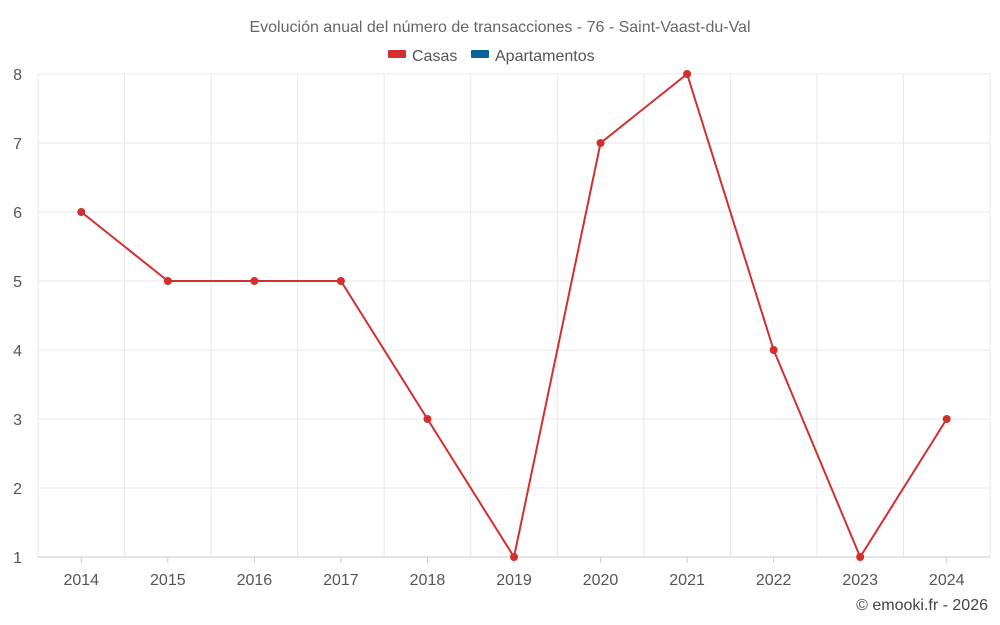  Describe the element at coordinates (17, 75) in the screenshot. I see `y-tick-label: 8` at that location.